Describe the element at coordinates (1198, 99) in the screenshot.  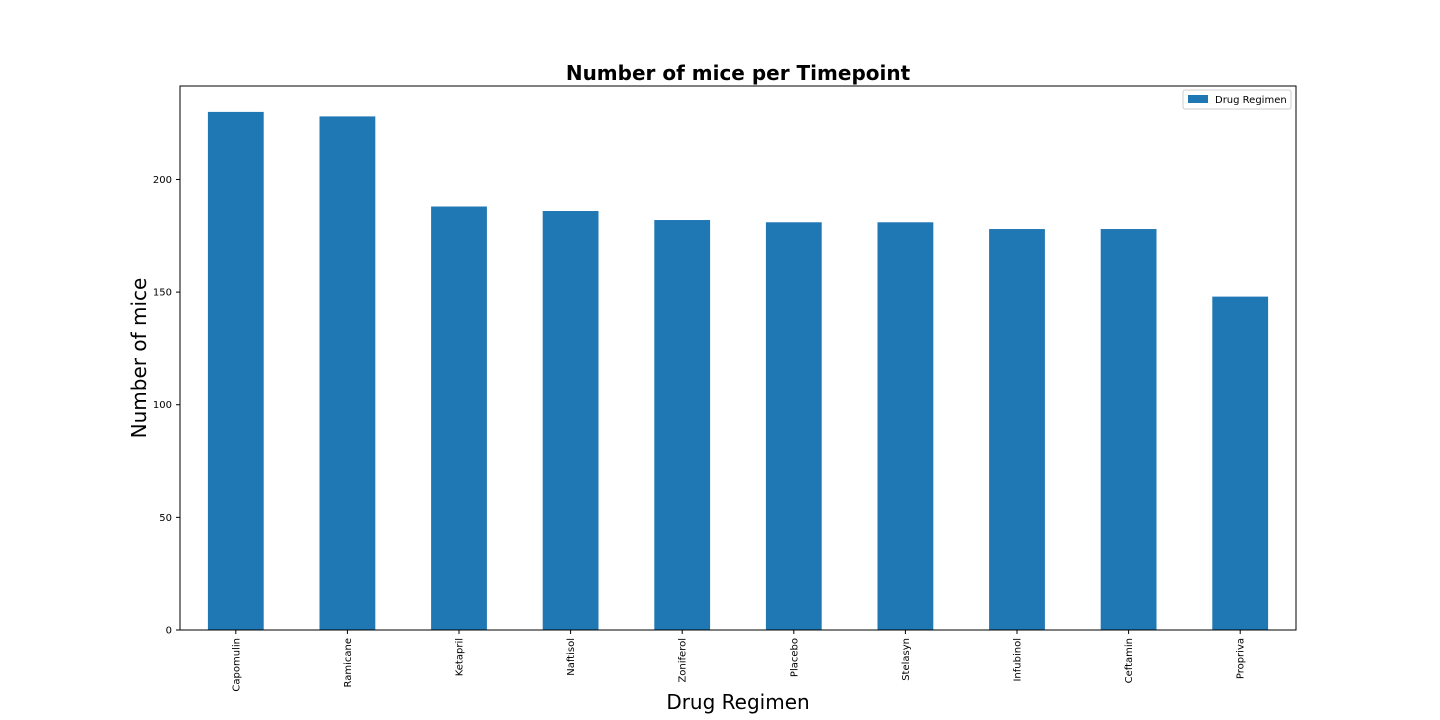
I see `legend-swatch` at that location.